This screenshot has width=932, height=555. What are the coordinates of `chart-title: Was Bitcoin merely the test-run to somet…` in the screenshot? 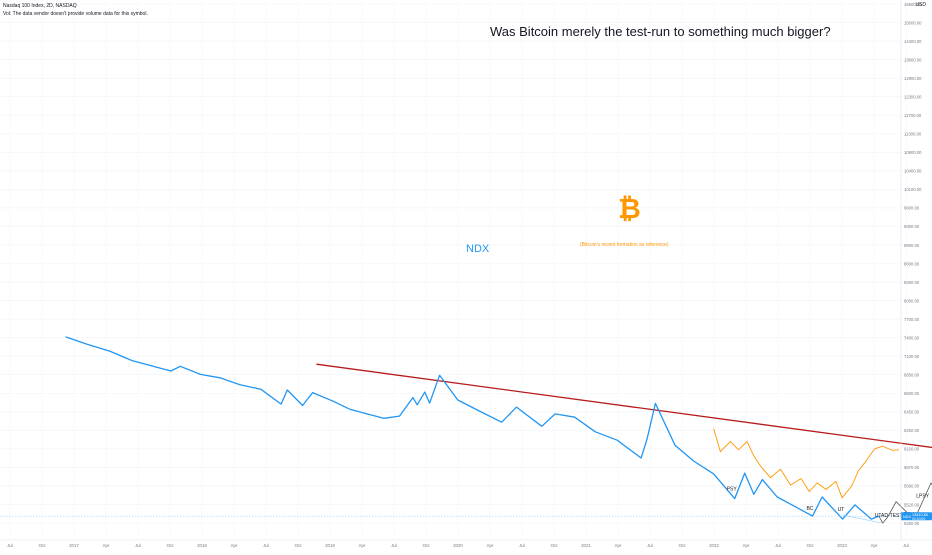 It's located at (660, 31).